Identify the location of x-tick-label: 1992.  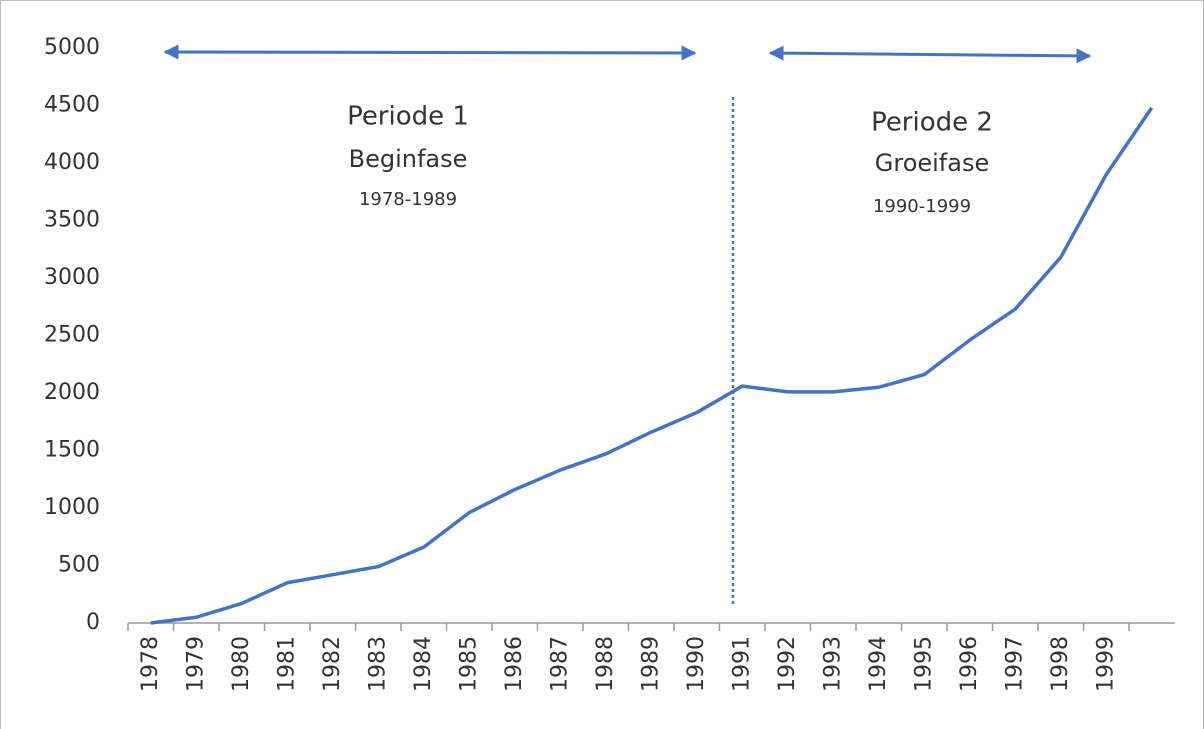
(787, 664).